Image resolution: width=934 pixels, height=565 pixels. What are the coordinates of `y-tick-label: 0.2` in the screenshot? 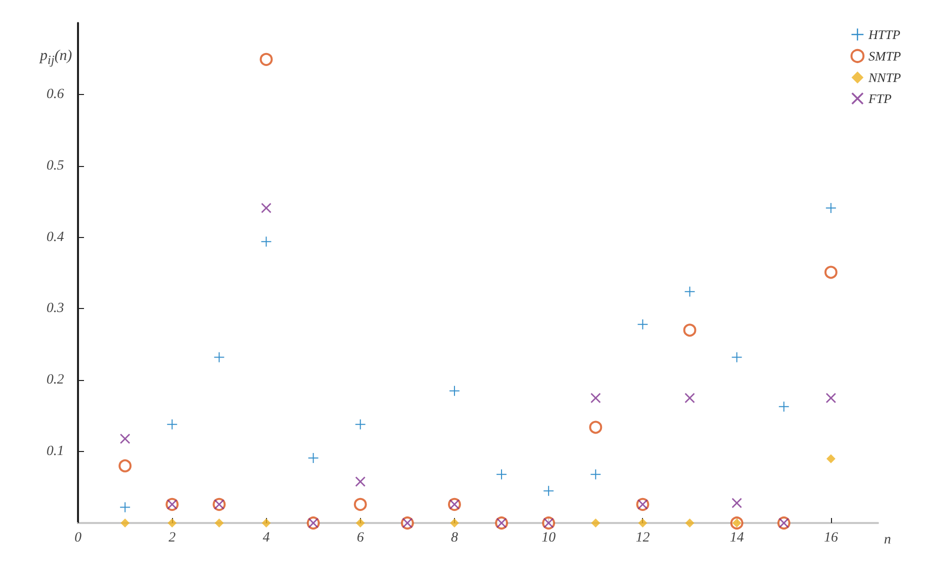 It's located at (55, 380).